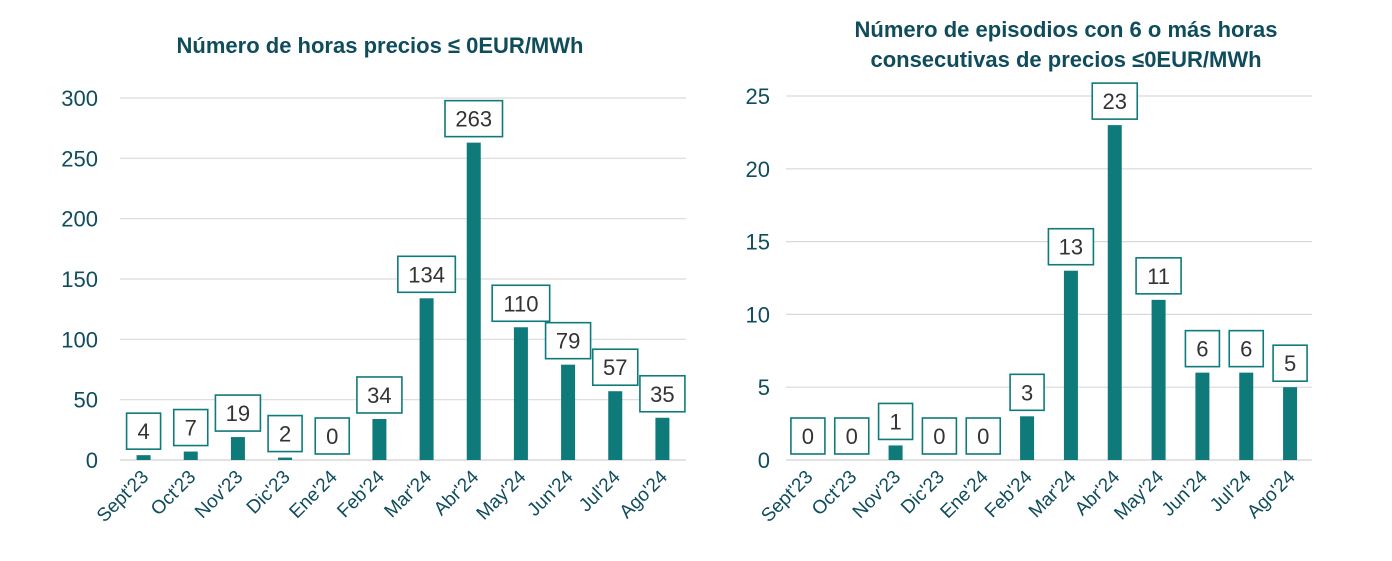 Image resolution: width=1392 pixels, height=561 pixels. I want to click on y-tick-label: 10, so click(758, 314).